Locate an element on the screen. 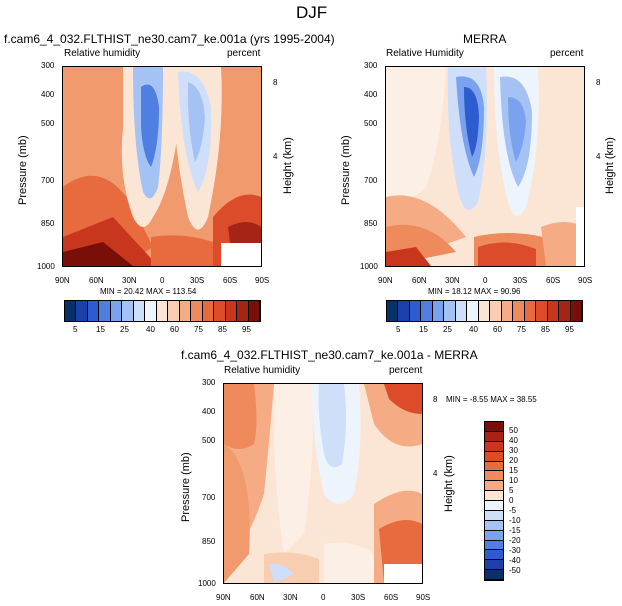  panel3-htick: 4 is located at coordinates (435, 473).